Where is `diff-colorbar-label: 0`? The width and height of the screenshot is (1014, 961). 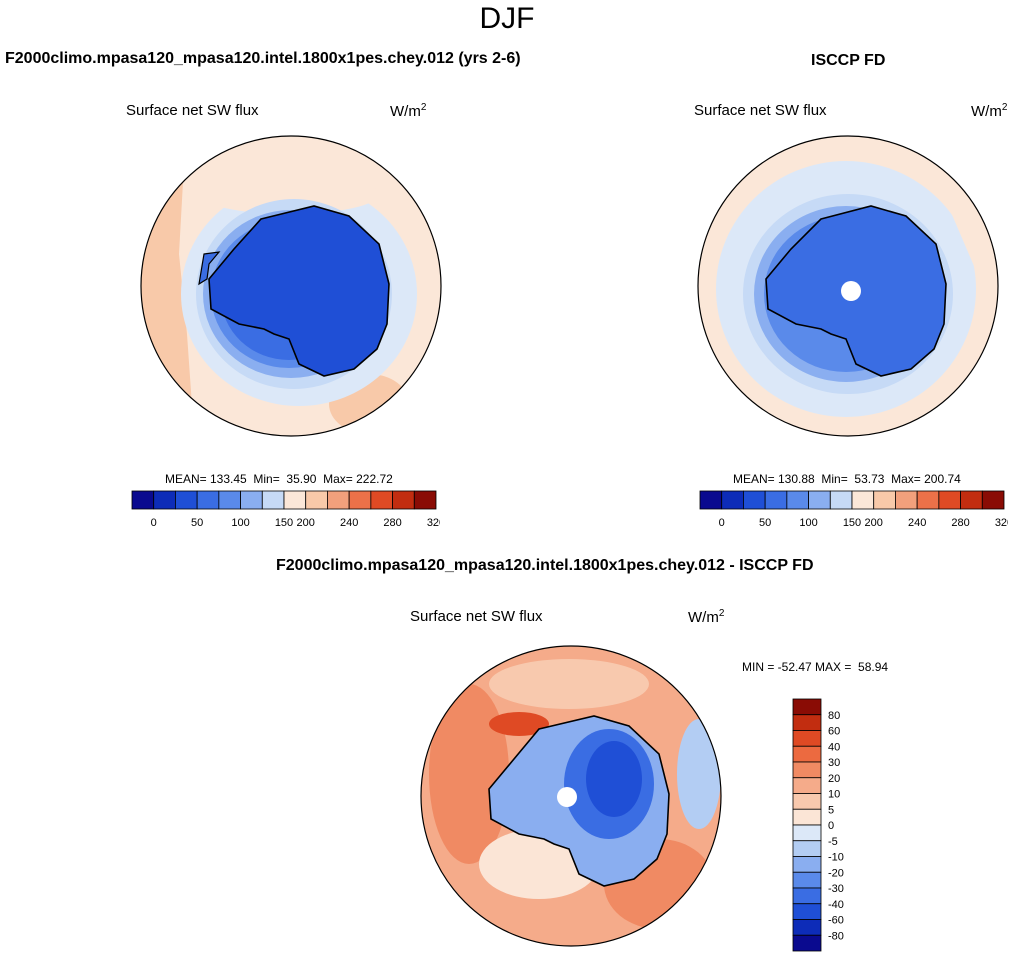
diff-colorbar-label: 0 is located at coordinates (831, 826).